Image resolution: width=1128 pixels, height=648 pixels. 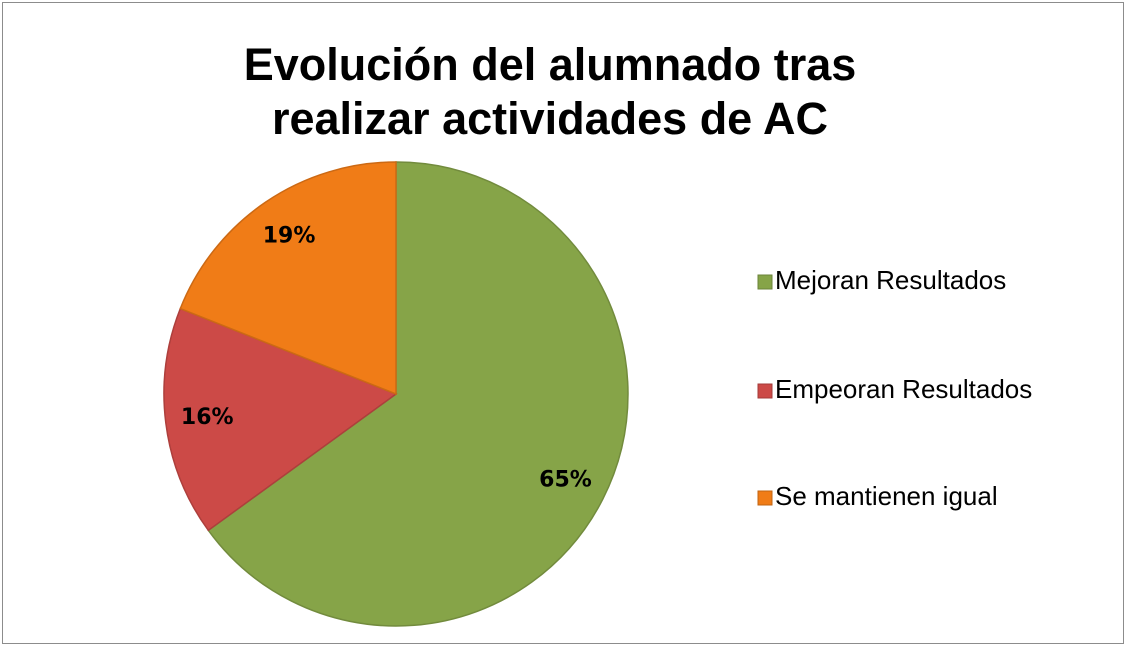 What do you see at coordinates (890, 280) in the screenshot?
I see `legend-label: Mejoran Resultados` at bounding box center [890, 280].